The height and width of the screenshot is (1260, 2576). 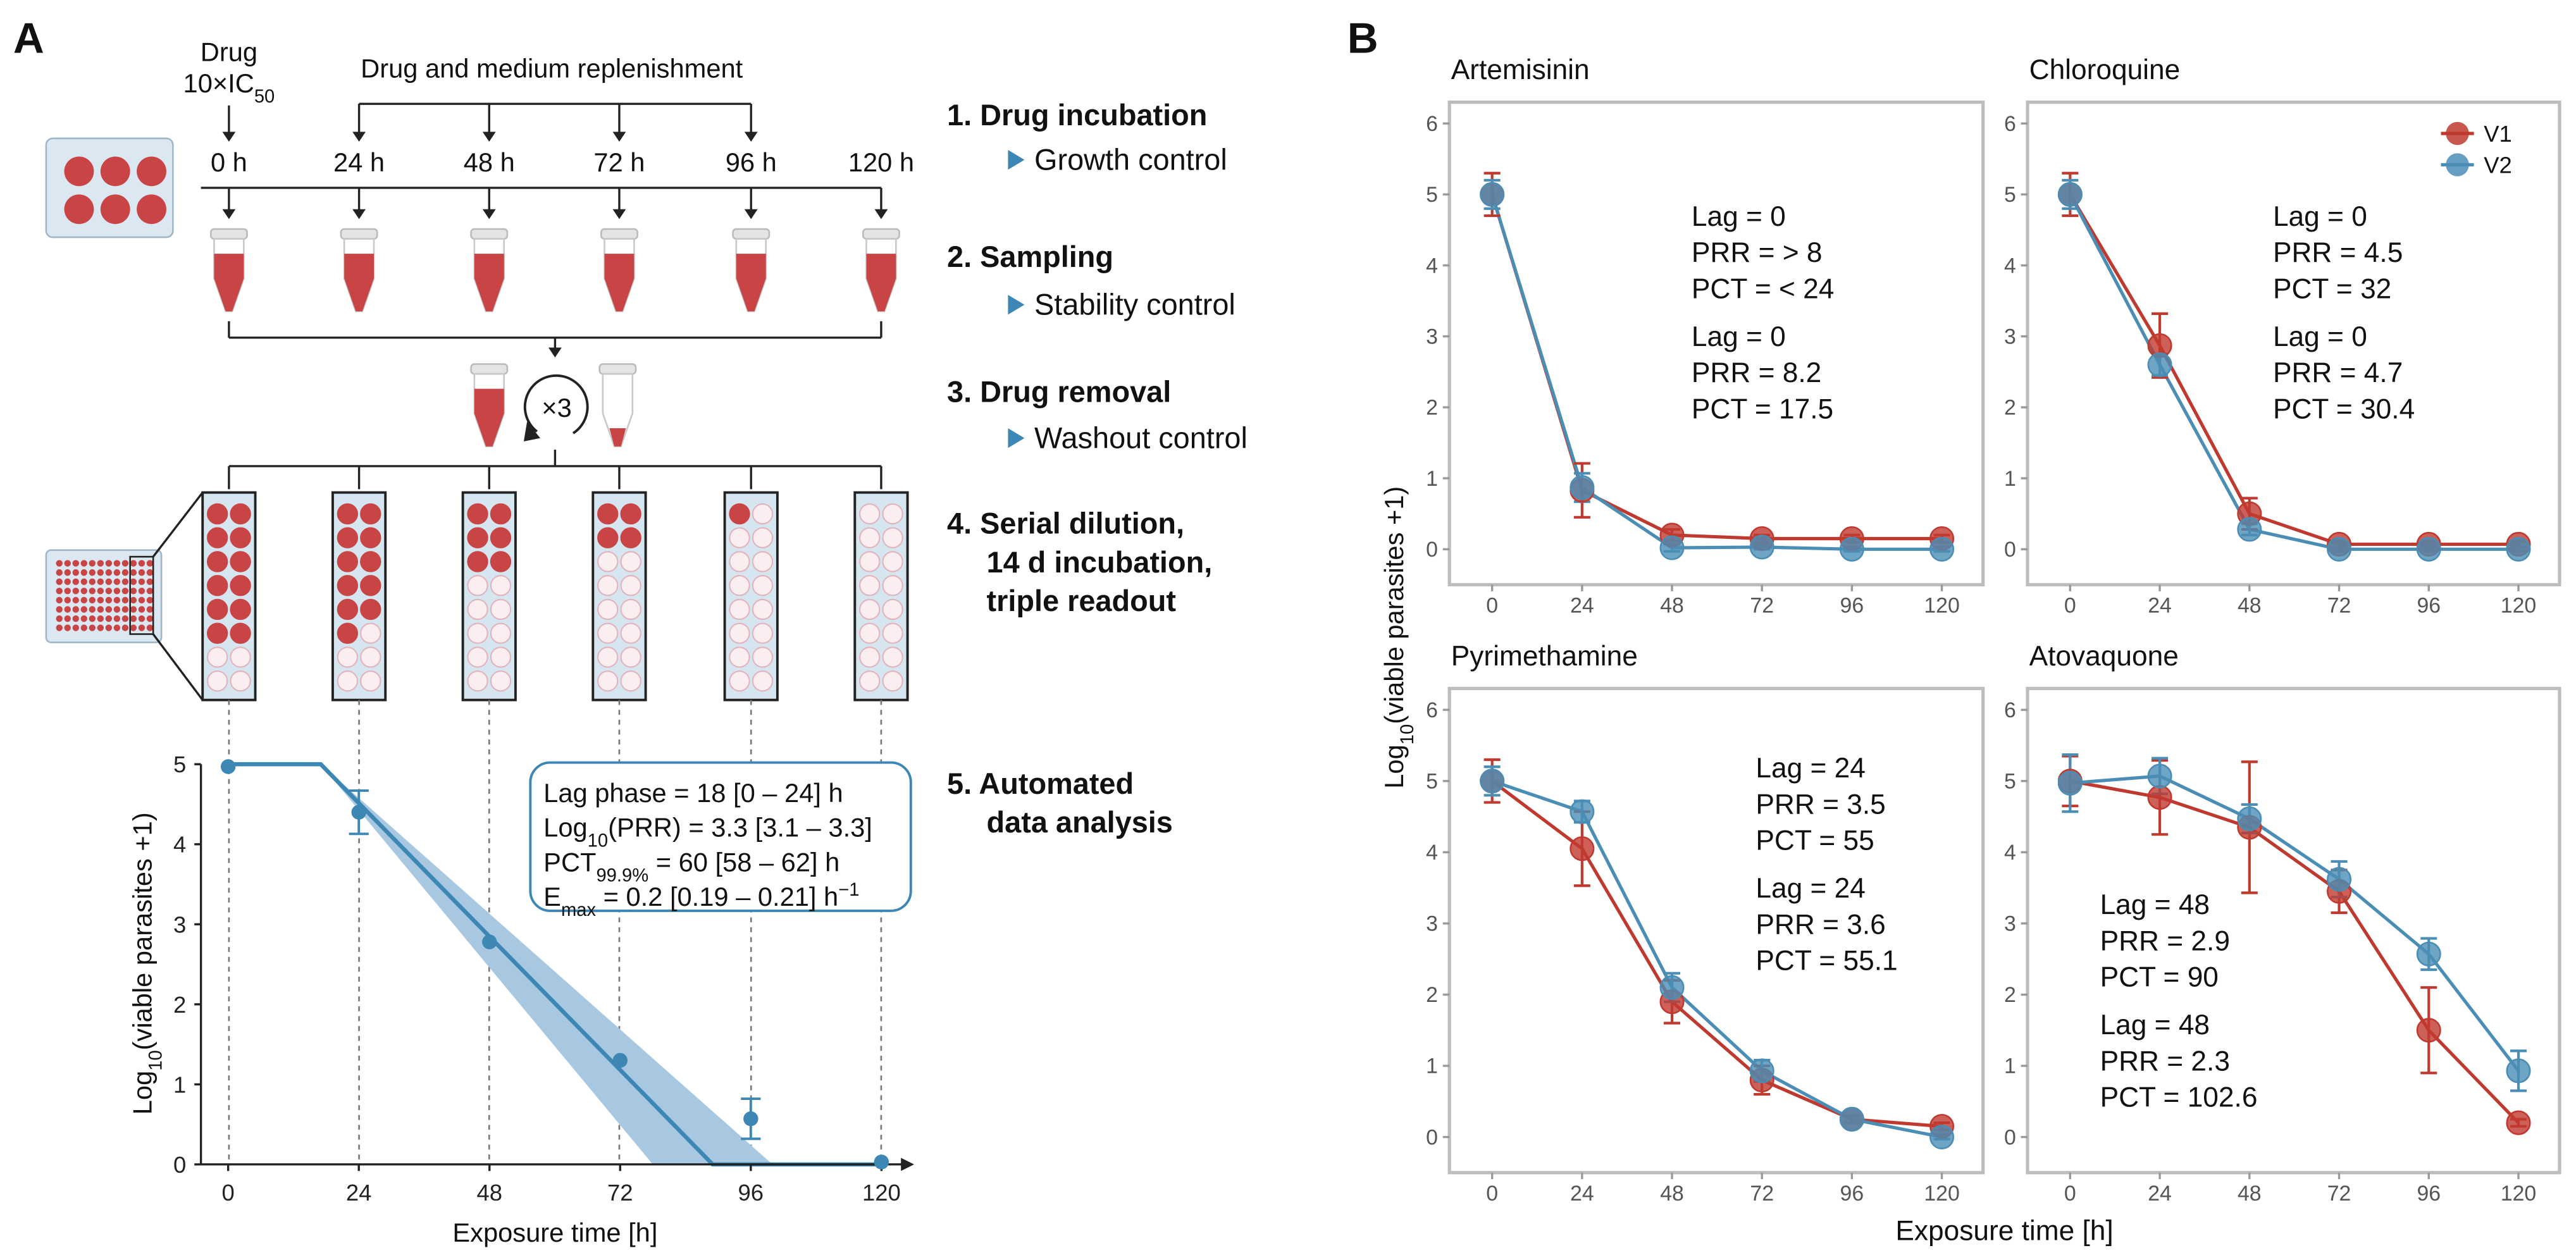 I want to click on text-part: PCT, so click(x=569, y=862).